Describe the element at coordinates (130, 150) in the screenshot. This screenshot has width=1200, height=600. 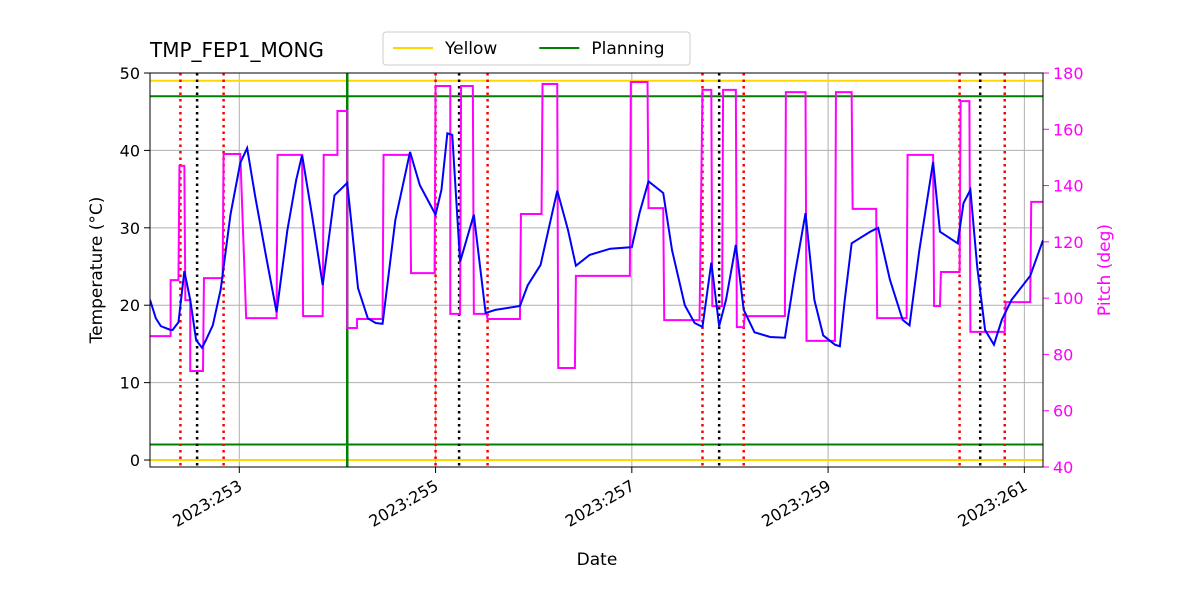
I see `y-tick-label: 40` at that location.